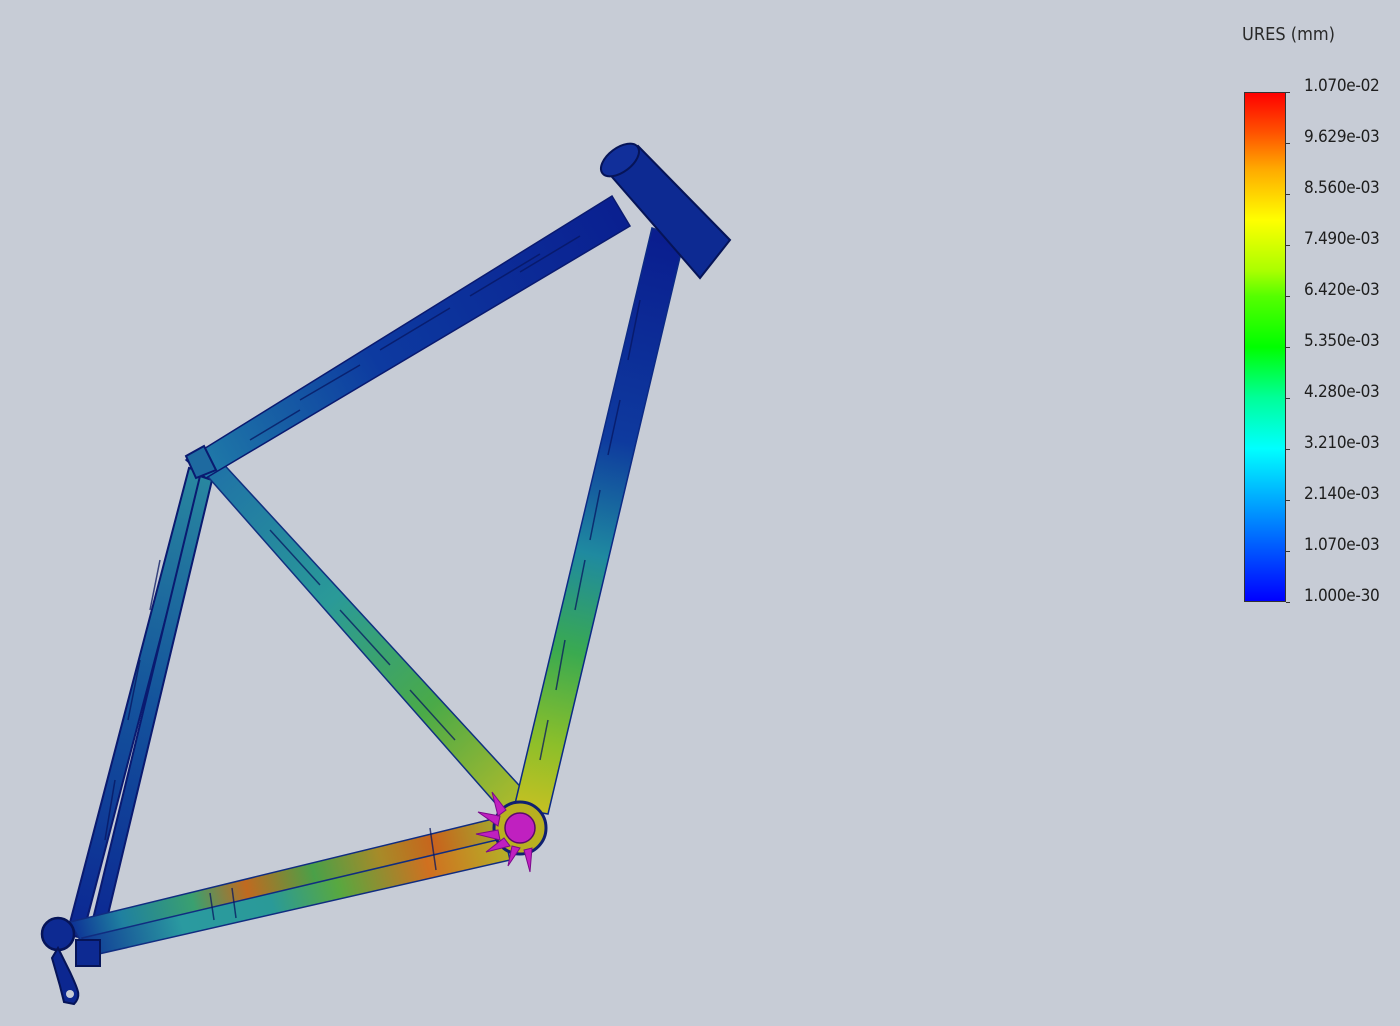 This screenshot has width=1400, height=1026. I want to click on seat-cluster, so click(201, 462).